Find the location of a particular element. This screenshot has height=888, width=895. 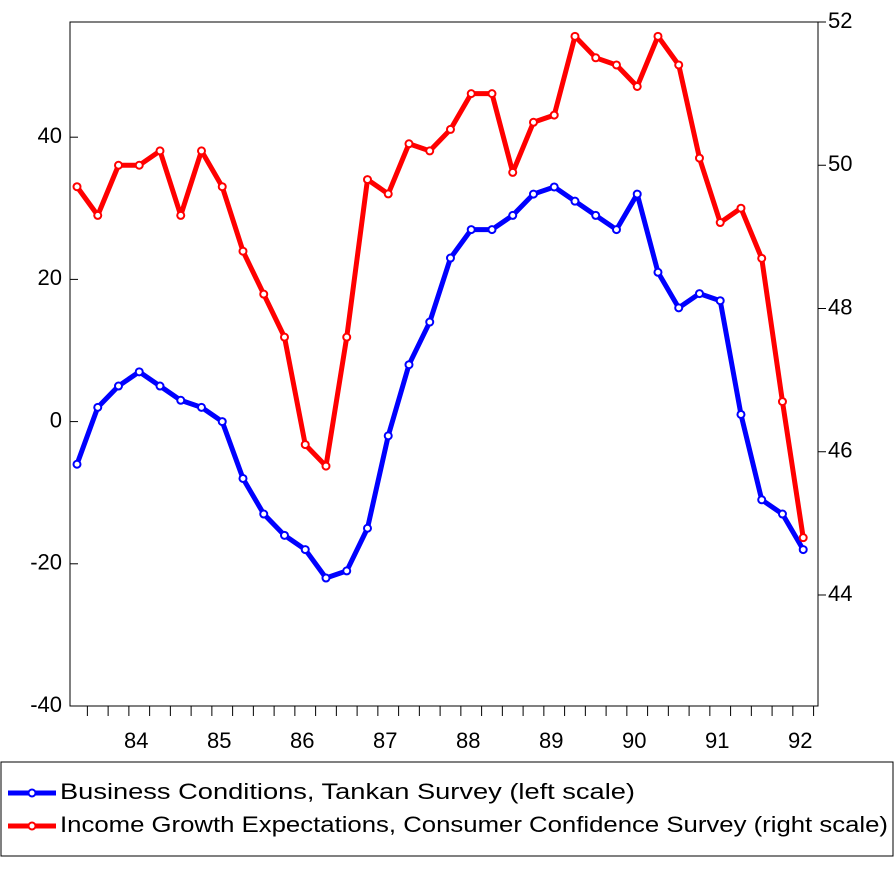

x-tick-label: 91 is located at coordinates (717, 740).